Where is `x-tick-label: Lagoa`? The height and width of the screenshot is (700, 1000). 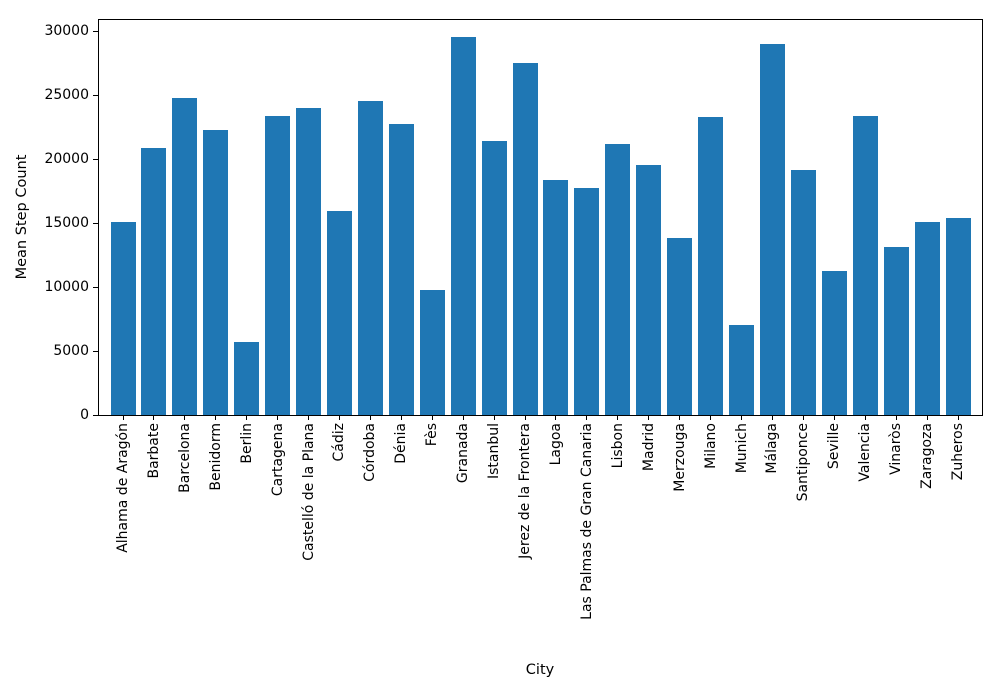
x-tick-label: Lagoa is located at coordinates (555, 444).